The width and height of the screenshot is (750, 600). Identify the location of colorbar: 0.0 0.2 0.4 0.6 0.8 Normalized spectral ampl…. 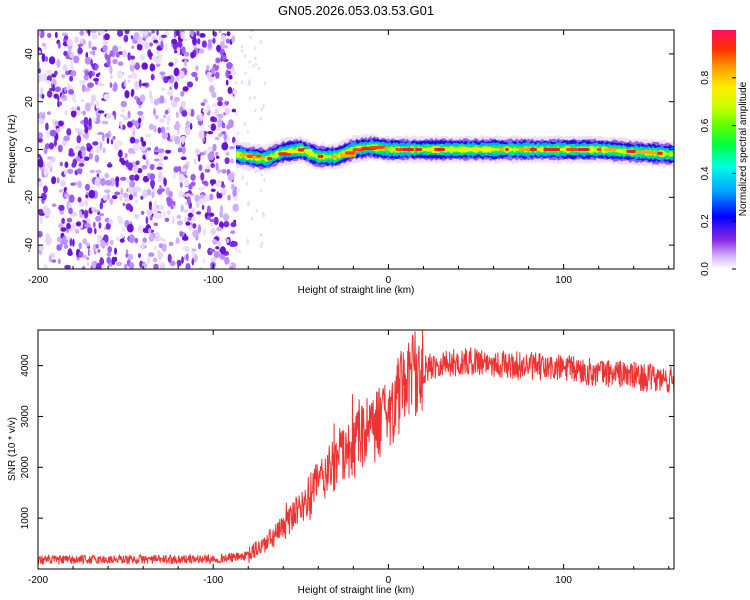
(724, 153).